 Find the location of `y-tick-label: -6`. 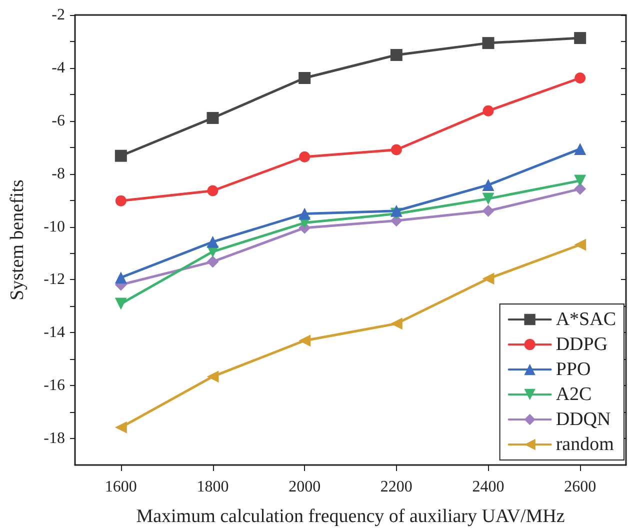

y-tick-label: -6 is located at coordinates (58, 121).